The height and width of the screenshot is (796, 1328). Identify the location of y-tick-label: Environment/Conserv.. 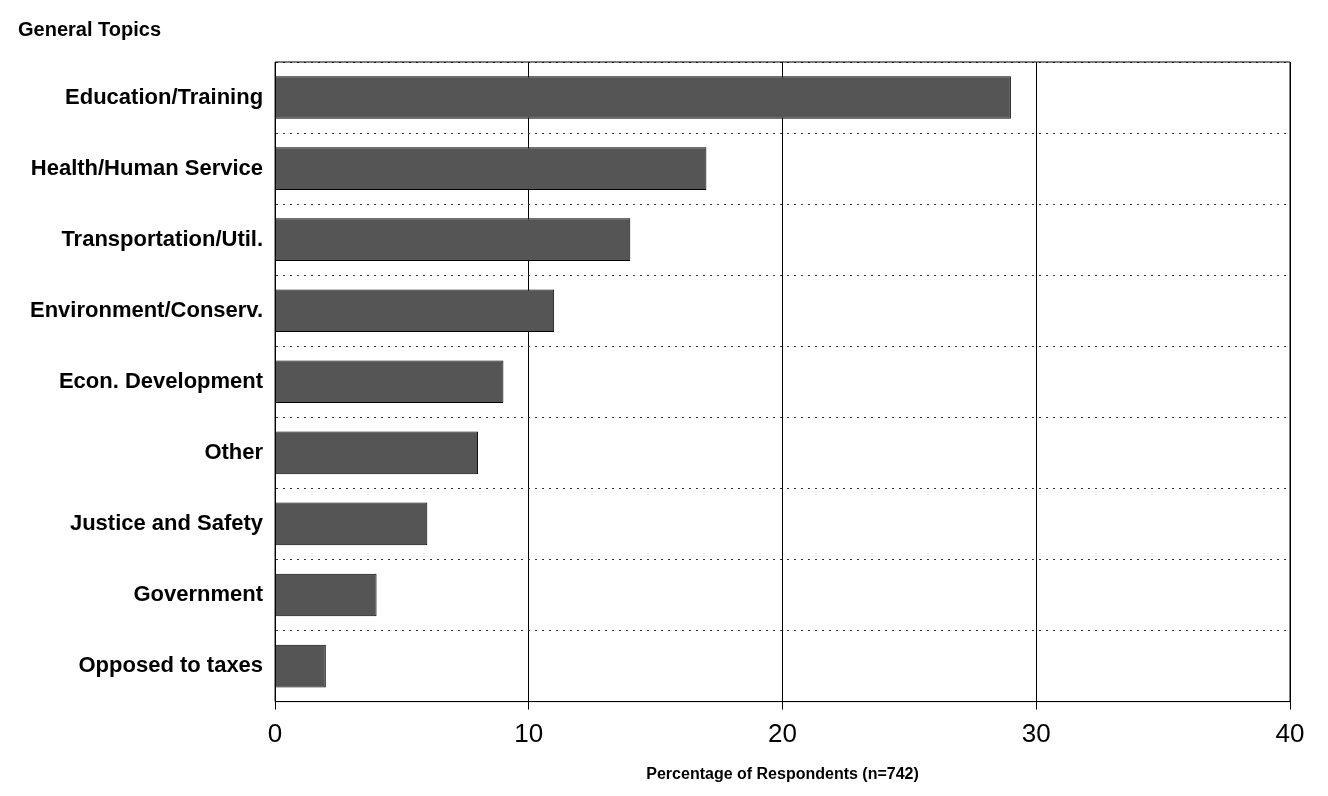
(146, 309).